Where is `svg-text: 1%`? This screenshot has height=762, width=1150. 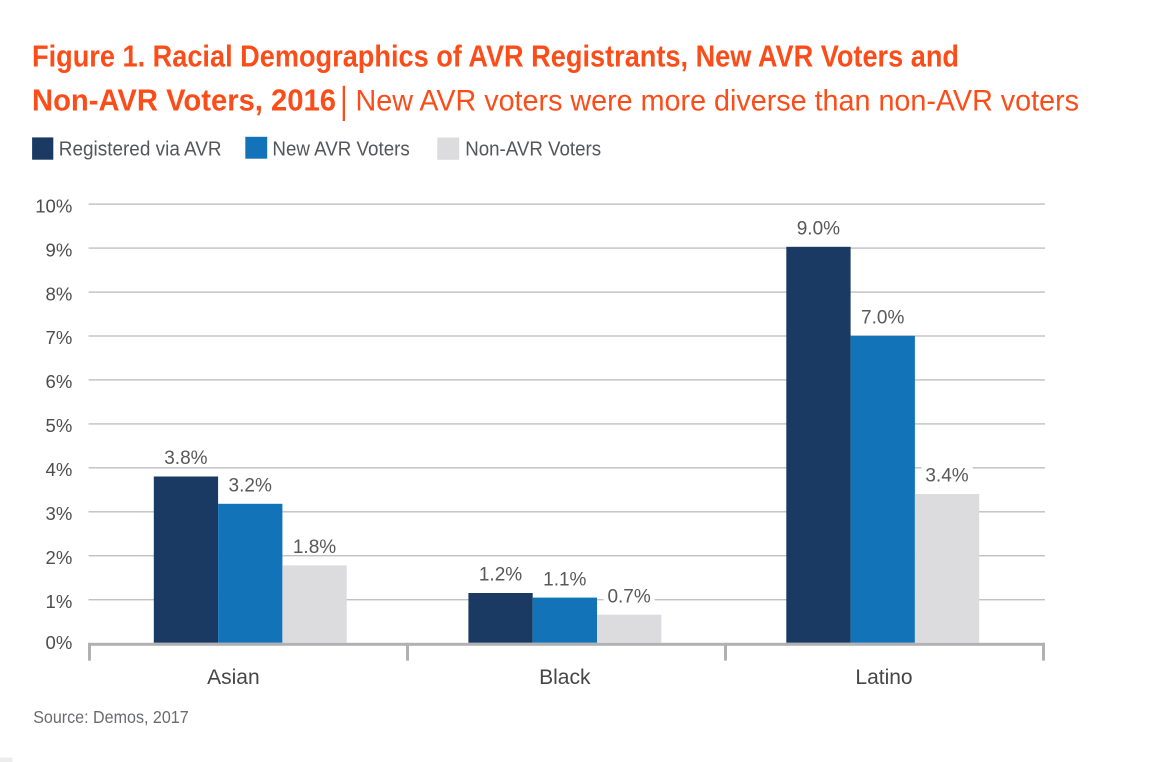 svg-text: 1% is located at coordinates (59, 601).